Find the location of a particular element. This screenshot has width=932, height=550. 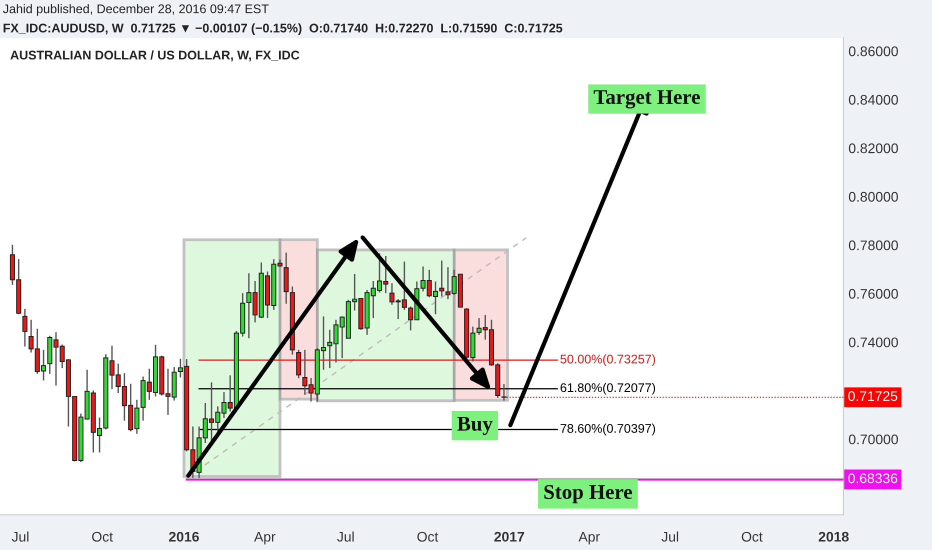

y-tick-label: 0.76000 is located at coordinates (873, 293).